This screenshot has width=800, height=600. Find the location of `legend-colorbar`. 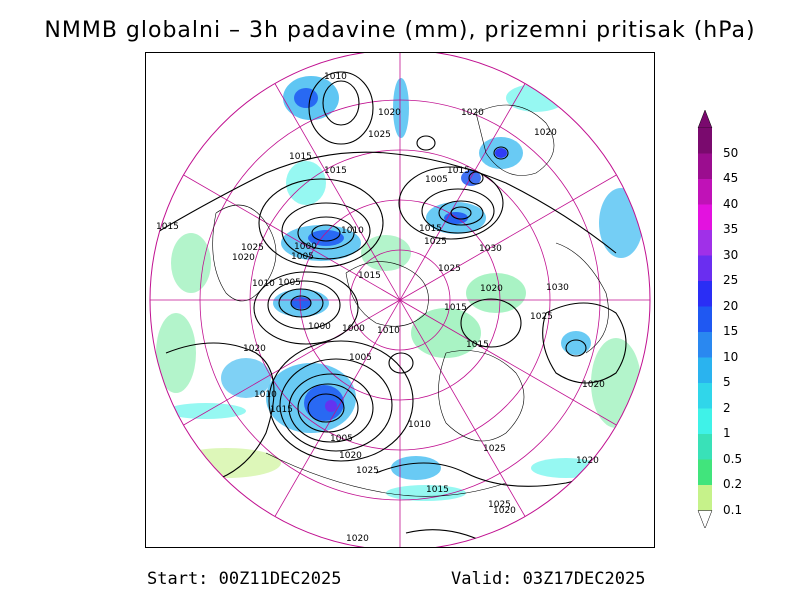

legend-colorbar is located at coordinates (705, 318).